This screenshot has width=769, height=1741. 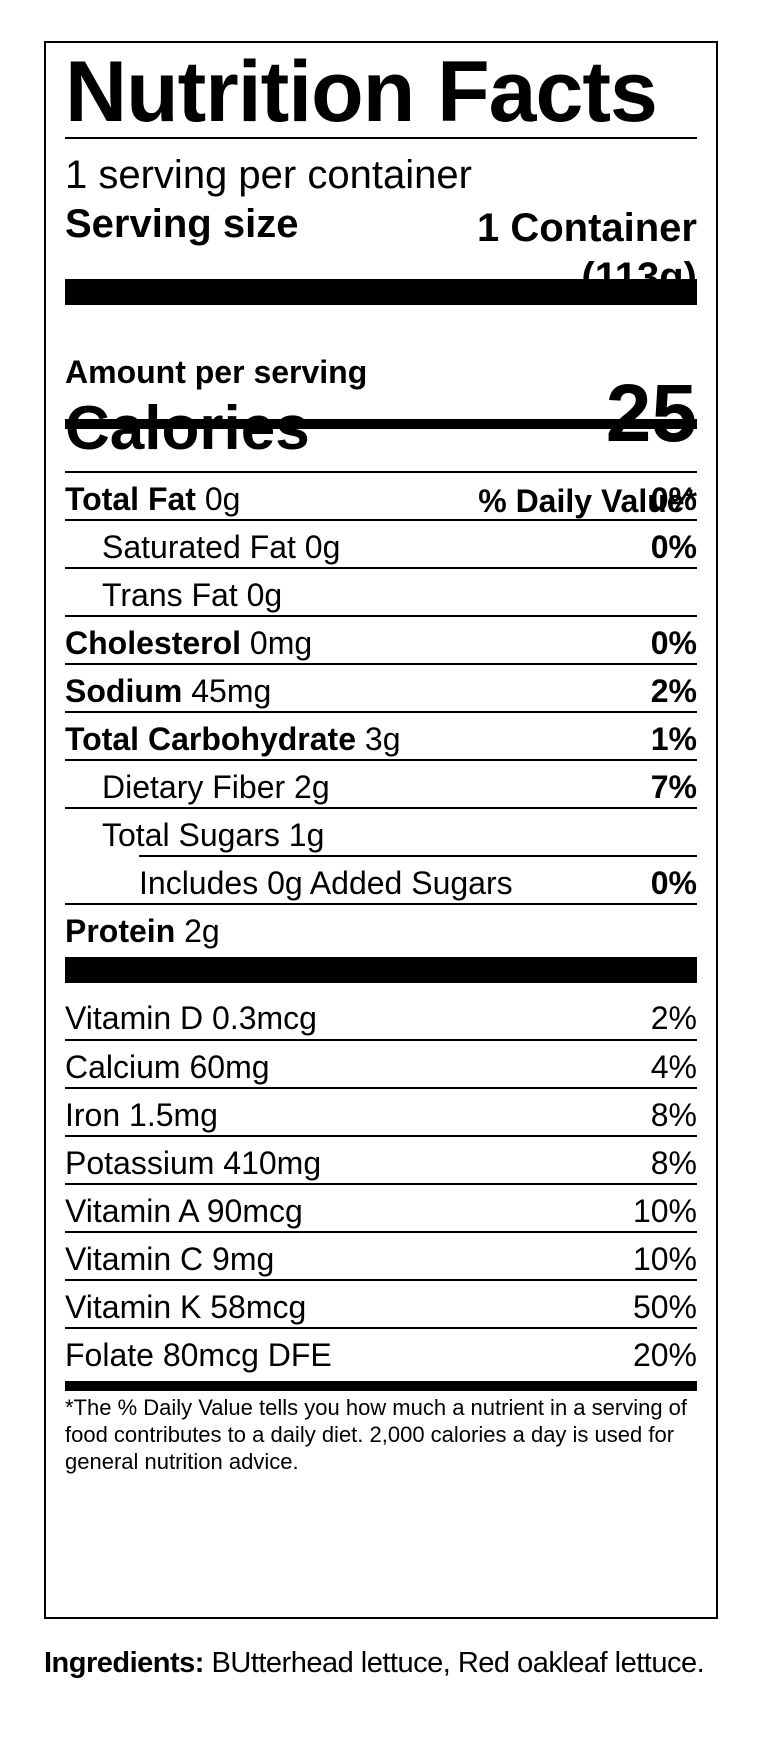 I want to click on vitamin-dv: 20%, so click(x=664, y=1355).